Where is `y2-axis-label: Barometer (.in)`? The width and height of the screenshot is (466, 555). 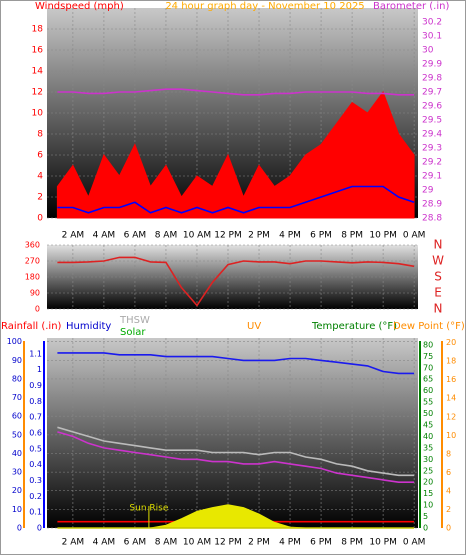 y2-axis-label: Barometer (.in) is located at coordinates (411, 6).